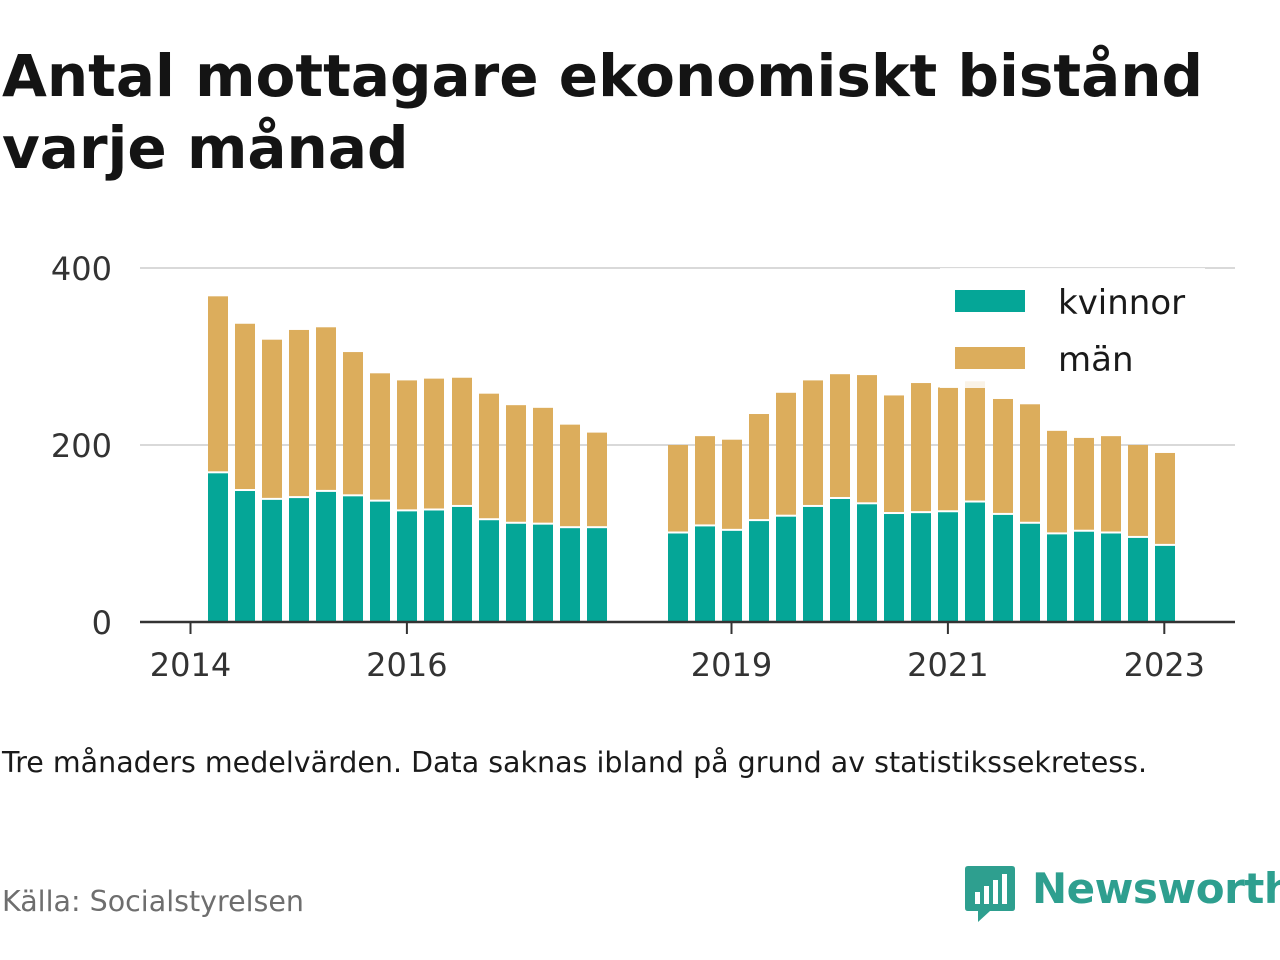 This screenshot has height=960, width=1280. Describe the element at coordinates (731, 665) in the screenshot. I see `x-tick-label: 2019` at that location.